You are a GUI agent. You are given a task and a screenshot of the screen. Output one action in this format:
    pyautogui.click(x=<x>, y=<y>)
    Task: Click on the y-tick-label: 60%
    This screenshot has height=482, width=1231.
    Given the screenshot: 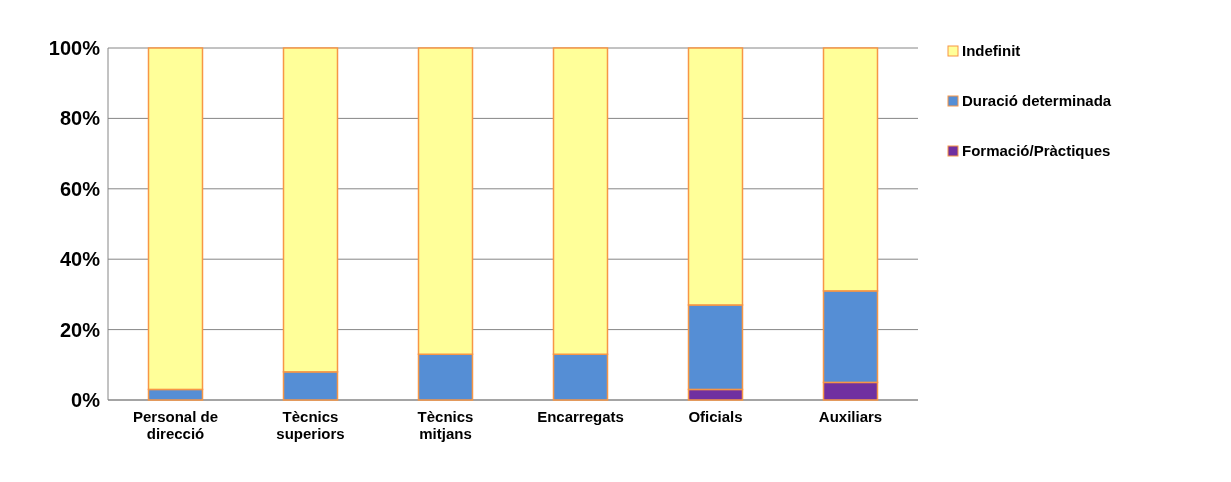 What is the action you would take?
    pyautogui.click(x=80, y=188)
    